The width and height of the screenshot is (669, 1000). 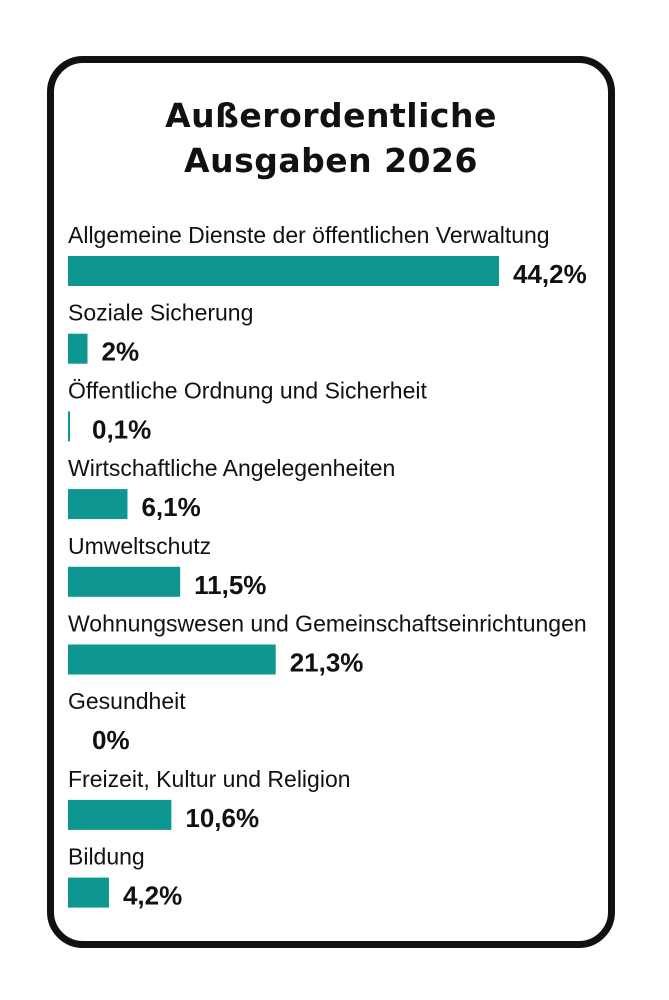 What do you see at coordinates (327, 663) in the screenshot?
I see `value-label: 21,3%` at bounding box center [327, 663].